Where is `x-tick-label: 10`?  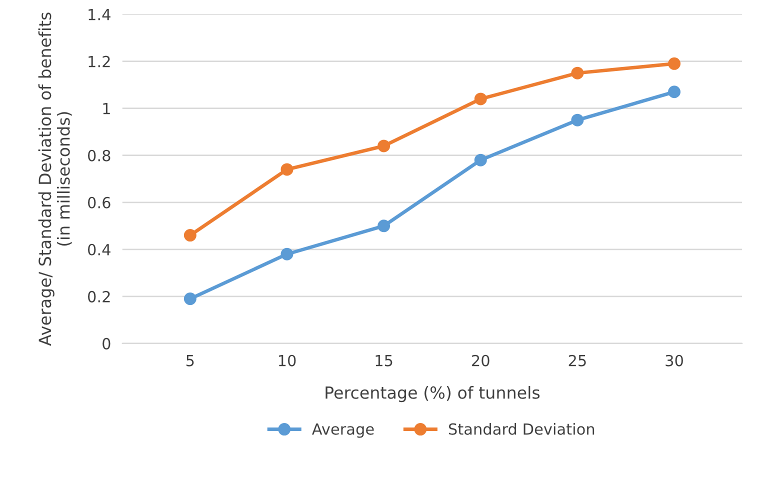 x-tick-label: 10 is located at coordinates (287, 360).